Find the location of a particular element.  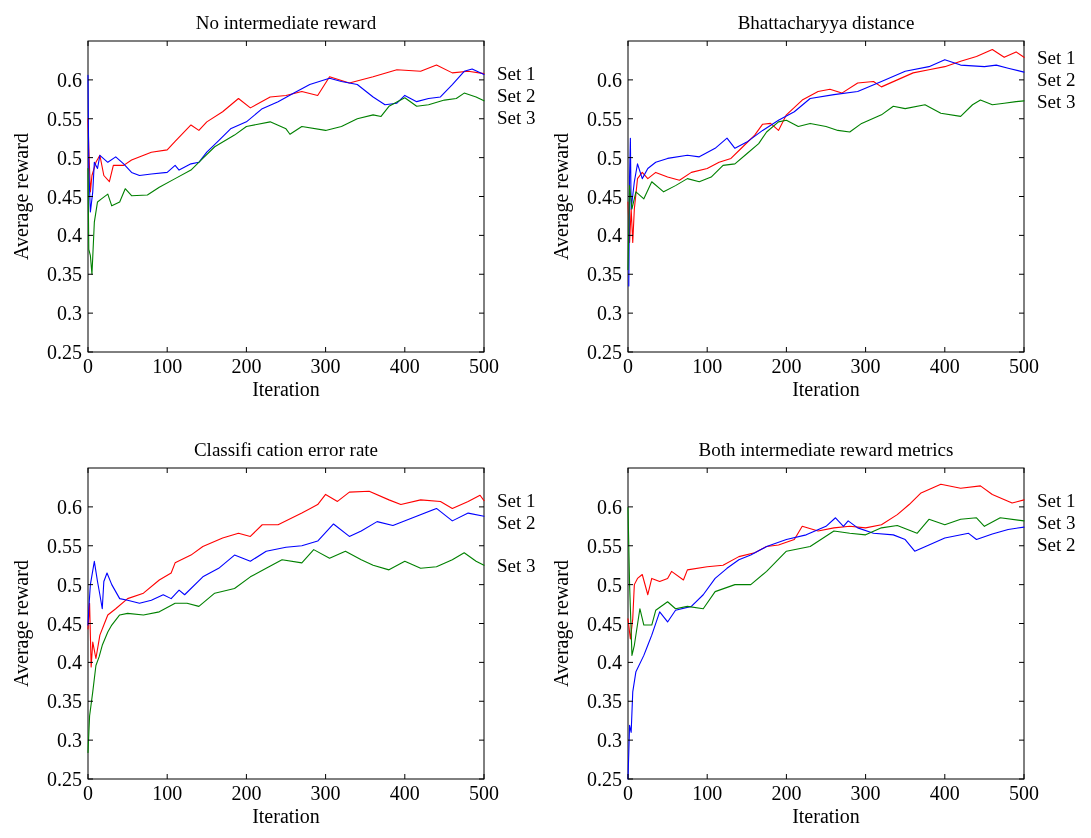

chart-title: No intermediate reward is located at coordinates (286, 22).